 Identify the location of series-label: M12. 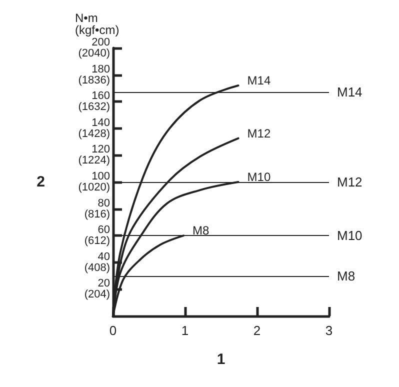
(259, 133).